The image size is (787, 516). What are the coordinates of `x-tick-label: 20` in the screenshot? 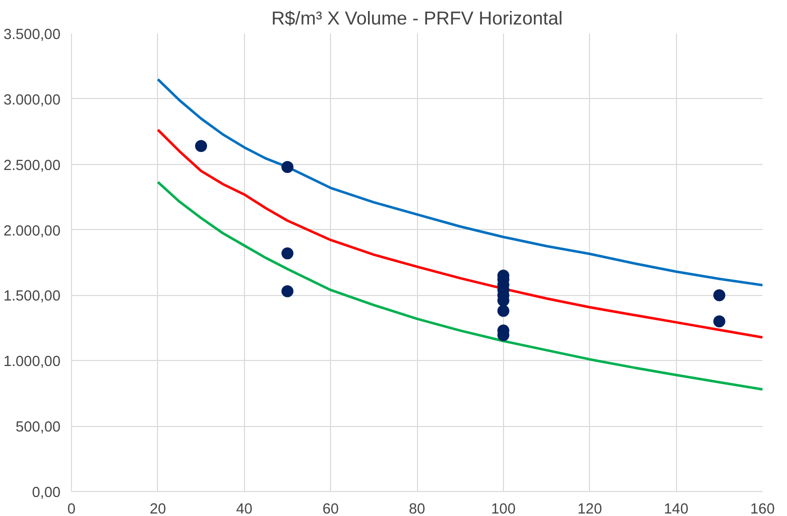 It's located at (158, 509).